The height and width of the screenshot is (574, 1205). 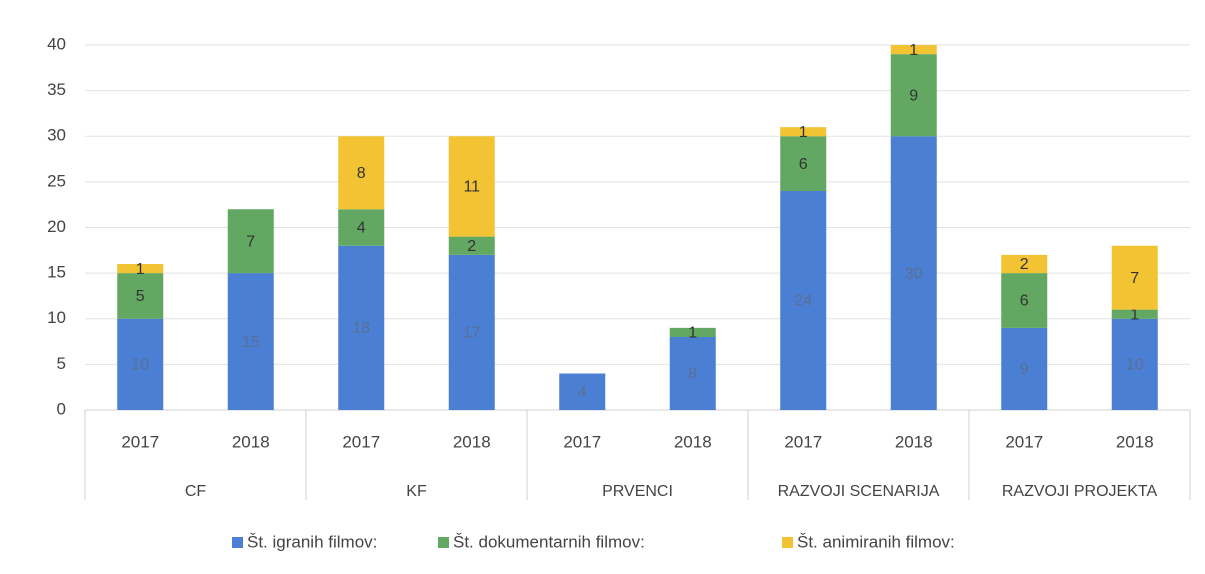 I want to click on y-tick-label: 30, so click(x=56, y=135).